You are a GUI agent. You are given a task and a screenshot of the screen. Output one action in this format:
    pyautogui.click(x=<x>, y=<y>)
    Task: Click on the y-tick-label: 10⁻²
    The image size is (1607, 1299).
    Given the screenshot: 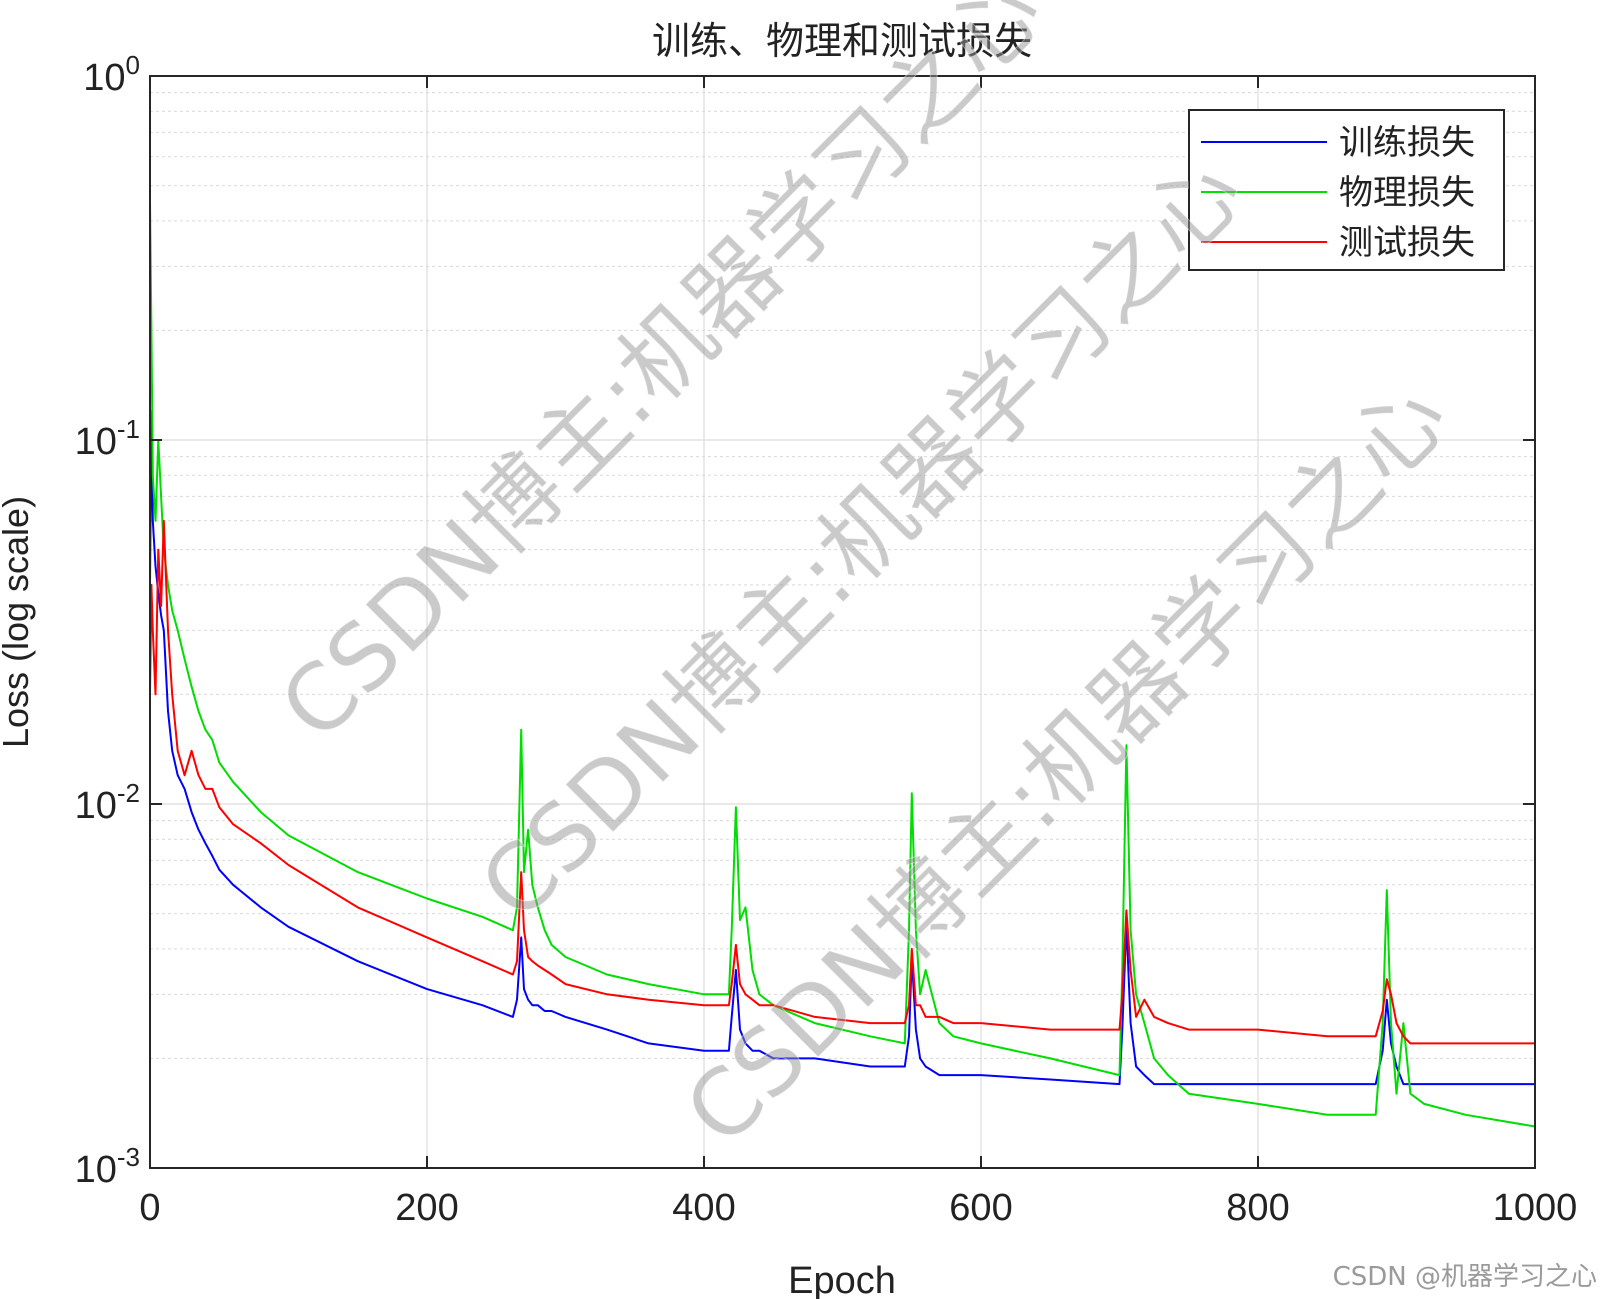 What is the action you would take?
    pyautogui.click(x=107, y=802)
    